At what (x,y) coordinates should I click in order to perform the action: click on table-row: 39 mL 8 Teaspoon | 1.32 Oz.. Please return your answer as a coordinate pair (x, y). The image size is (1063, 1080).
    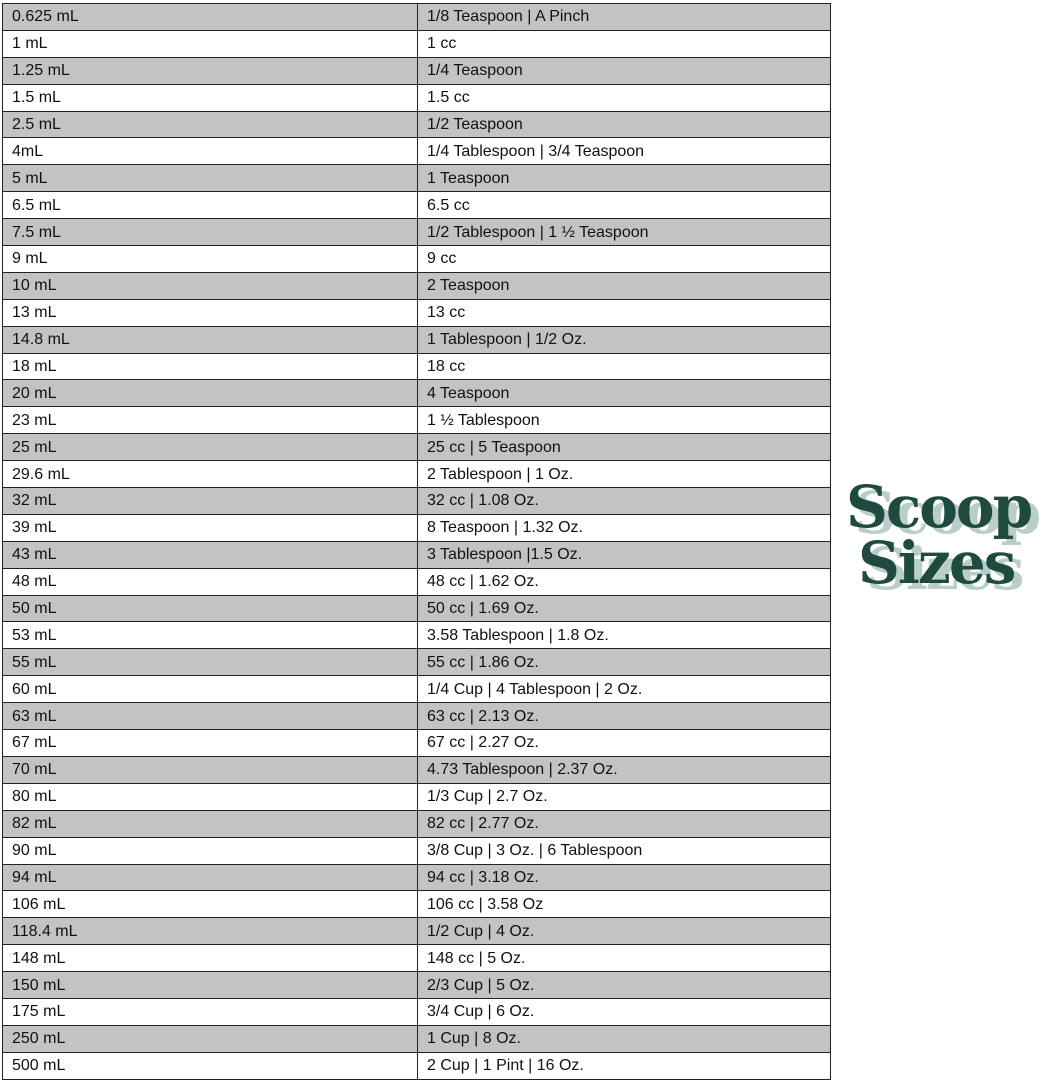
    Looking at the image, I should click on (416, 527).